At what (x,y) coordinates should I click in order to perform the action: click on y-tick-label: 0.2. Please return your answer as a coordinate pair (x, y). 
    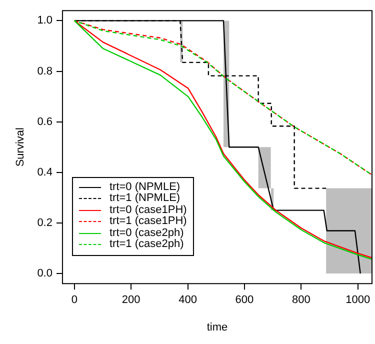
    Looking at the image, I should click on (44, 222).